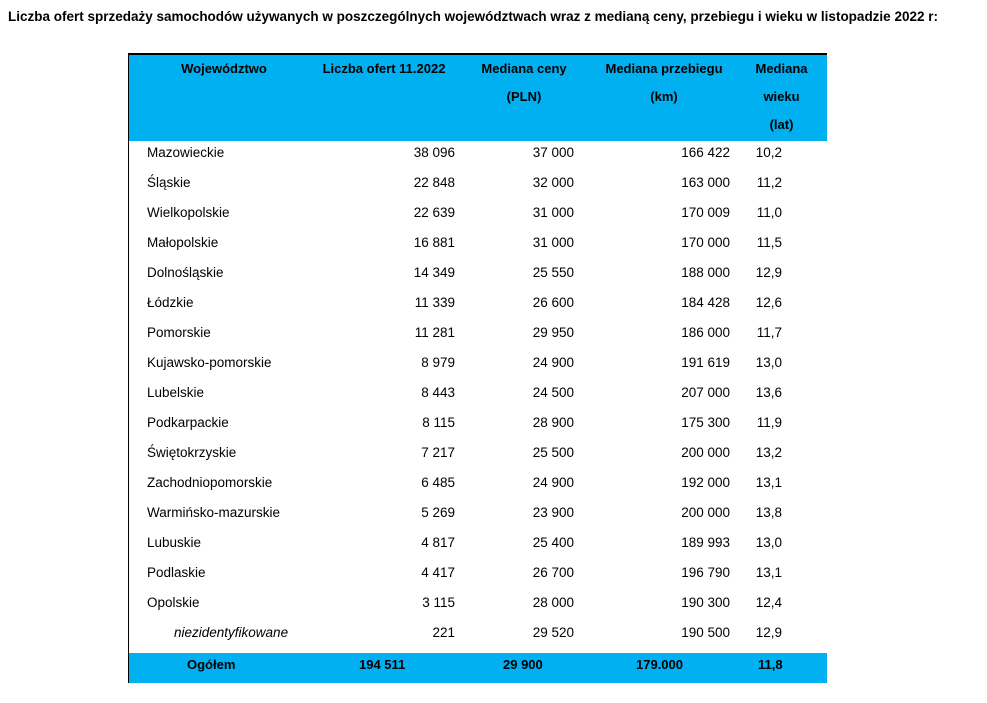  Describe the element at coordinates (478, 424) in the screenshot. I see `table-row: Podkarpackie 8 115 28 900 175 300 11,9` at that location.